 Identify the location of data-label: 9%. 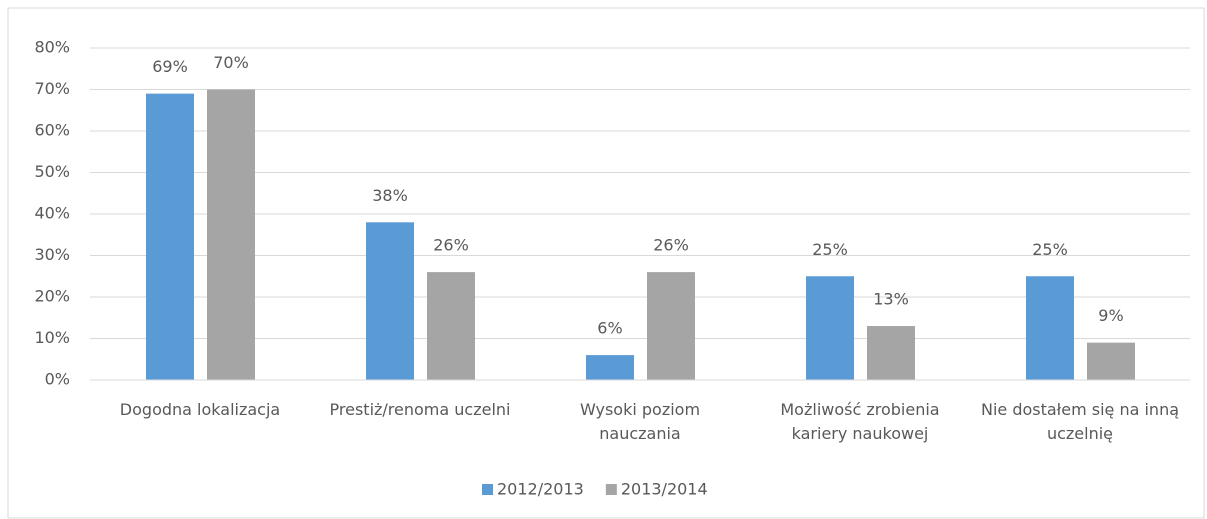
(1110, 315).